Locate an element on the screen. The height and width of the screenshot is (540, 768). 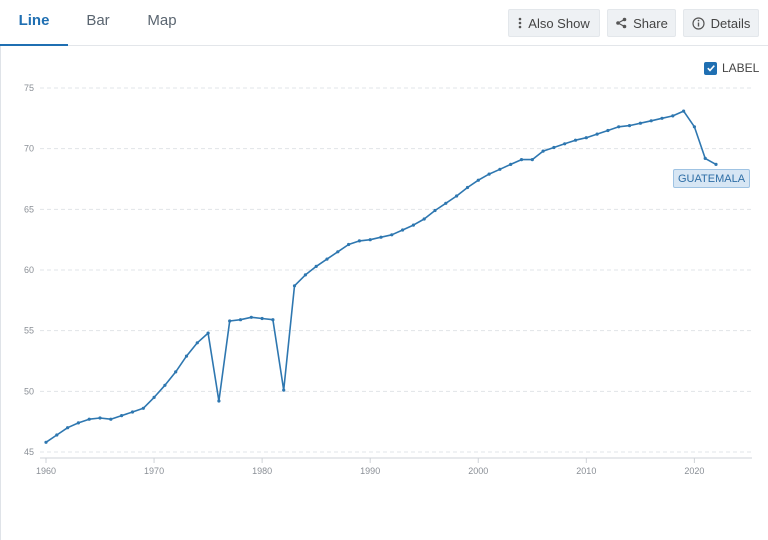
chart-toolbar: Line Bar Map Also Show Share Details is located at coordinates (384, 23).